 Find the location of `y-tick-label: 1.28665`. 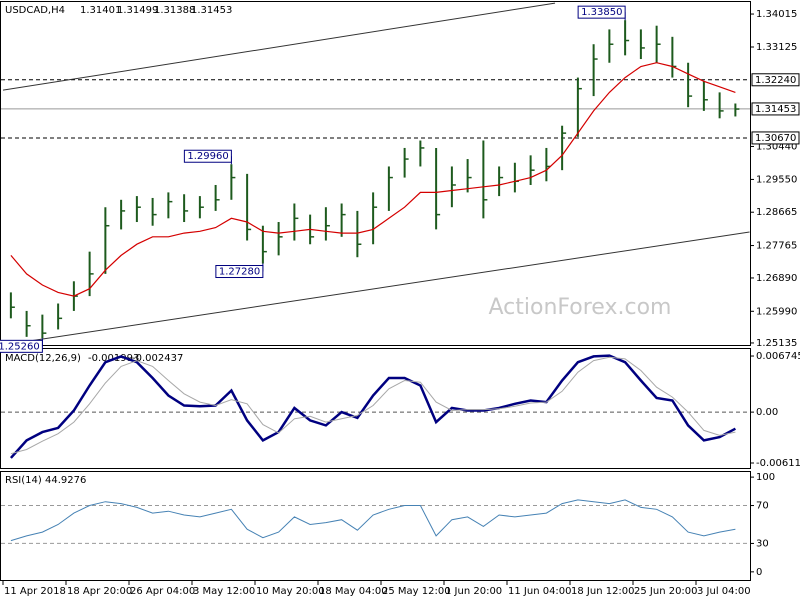

y-tick-label: 1.28665 is located at coordinates (776, 212).